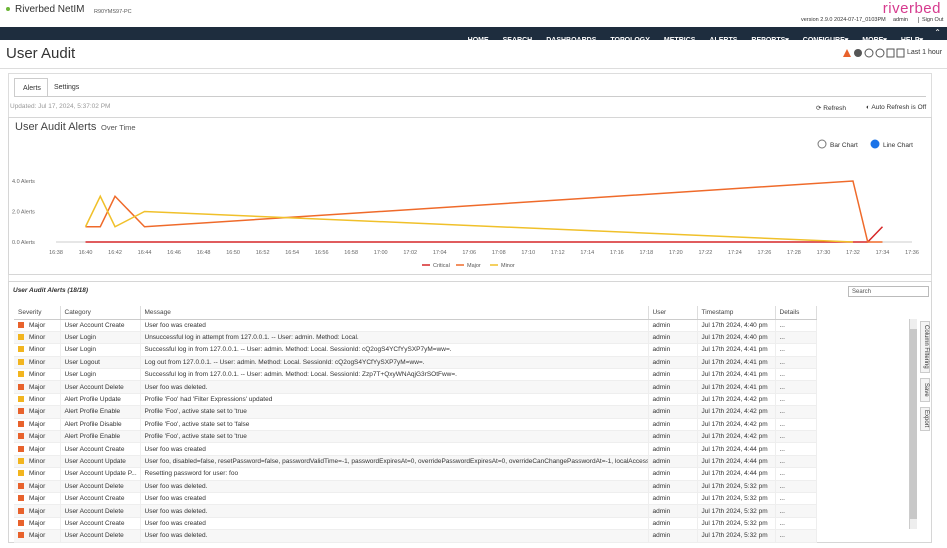  Describe the element at coordinates (937, 32) in the screenshot. I see `collapse-icon: ⌃` at that location.